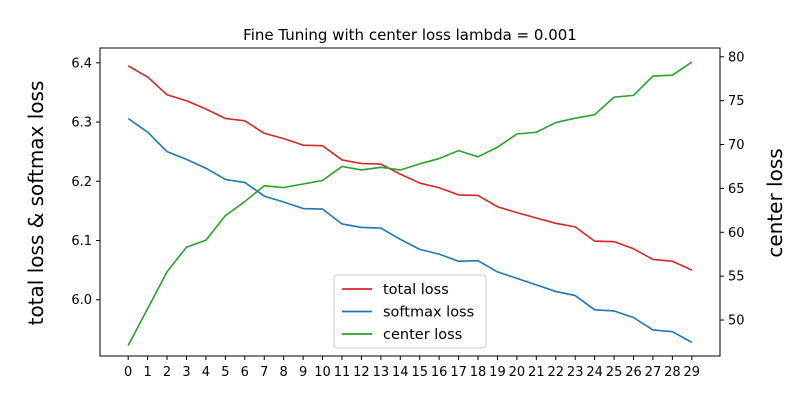  I want to click on y-right-tick-label: 55, so click(736, 277).